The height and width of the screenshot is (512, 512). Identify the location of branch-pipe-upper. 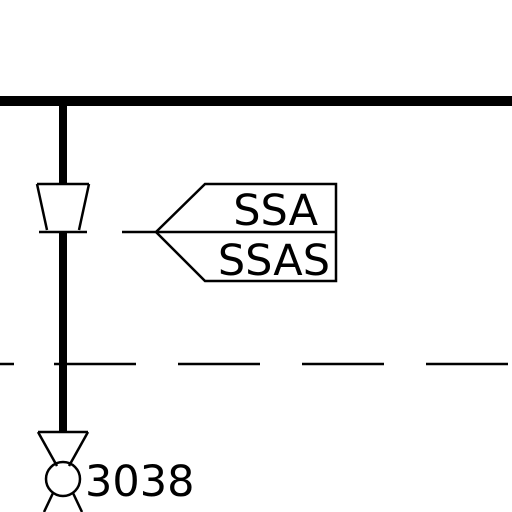
(63, 144).